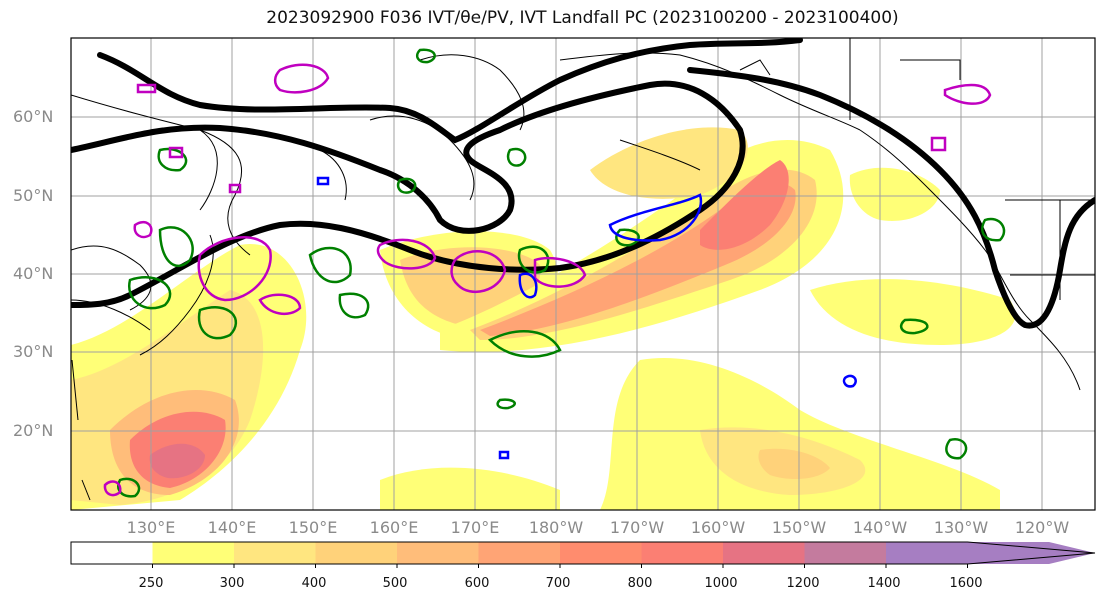 The image size is (1105, 603). I want to click on colorbar-tick-label: 1000, so click(721, 583).